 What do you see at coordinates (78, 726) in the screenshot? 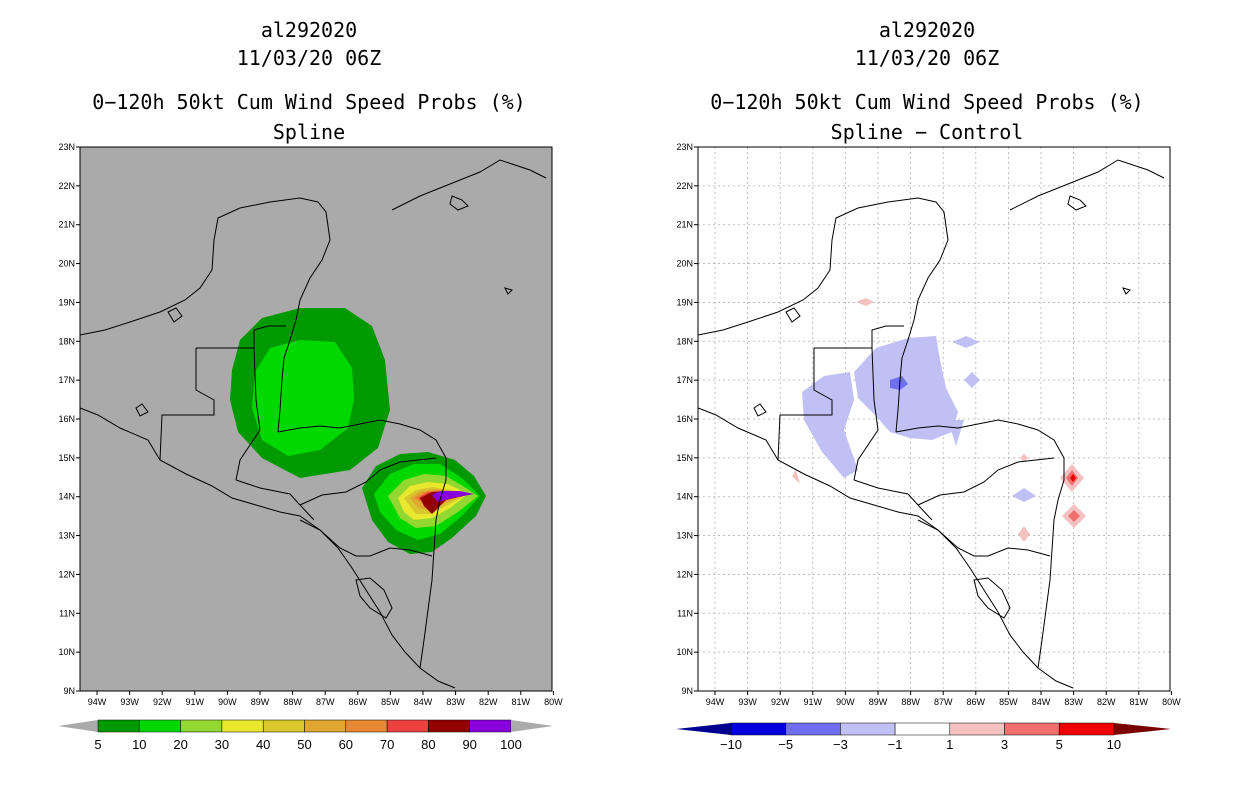
I see `left-colorbar-under` at bounding box center [78, 726].